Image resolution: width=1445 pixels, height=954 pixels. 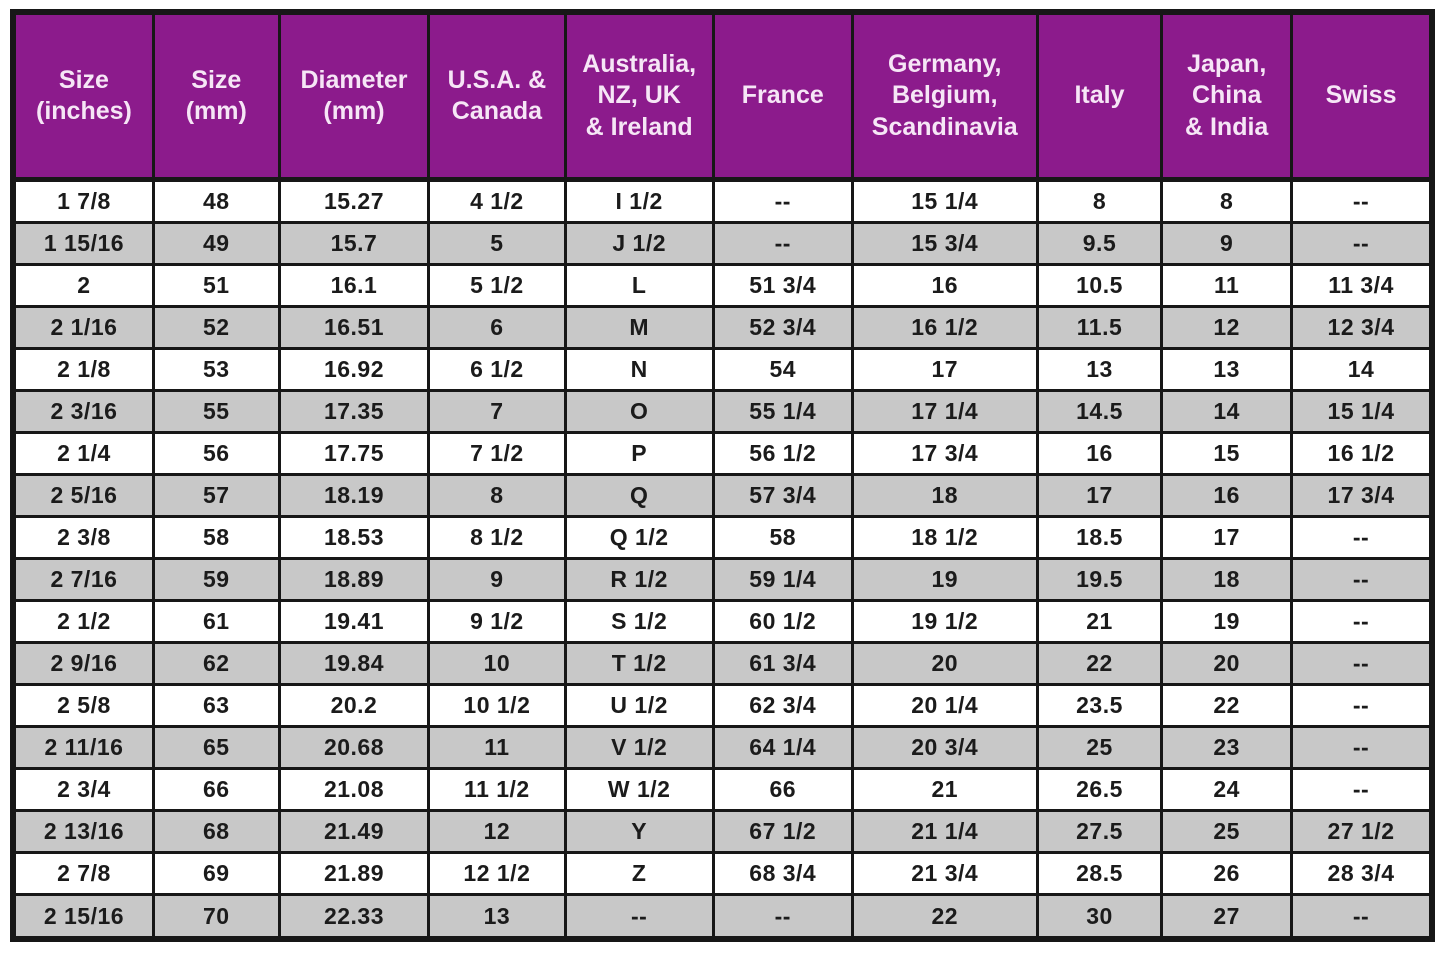 I want to click on table-cell-size-mm: 48, so click(x=216, y=201).